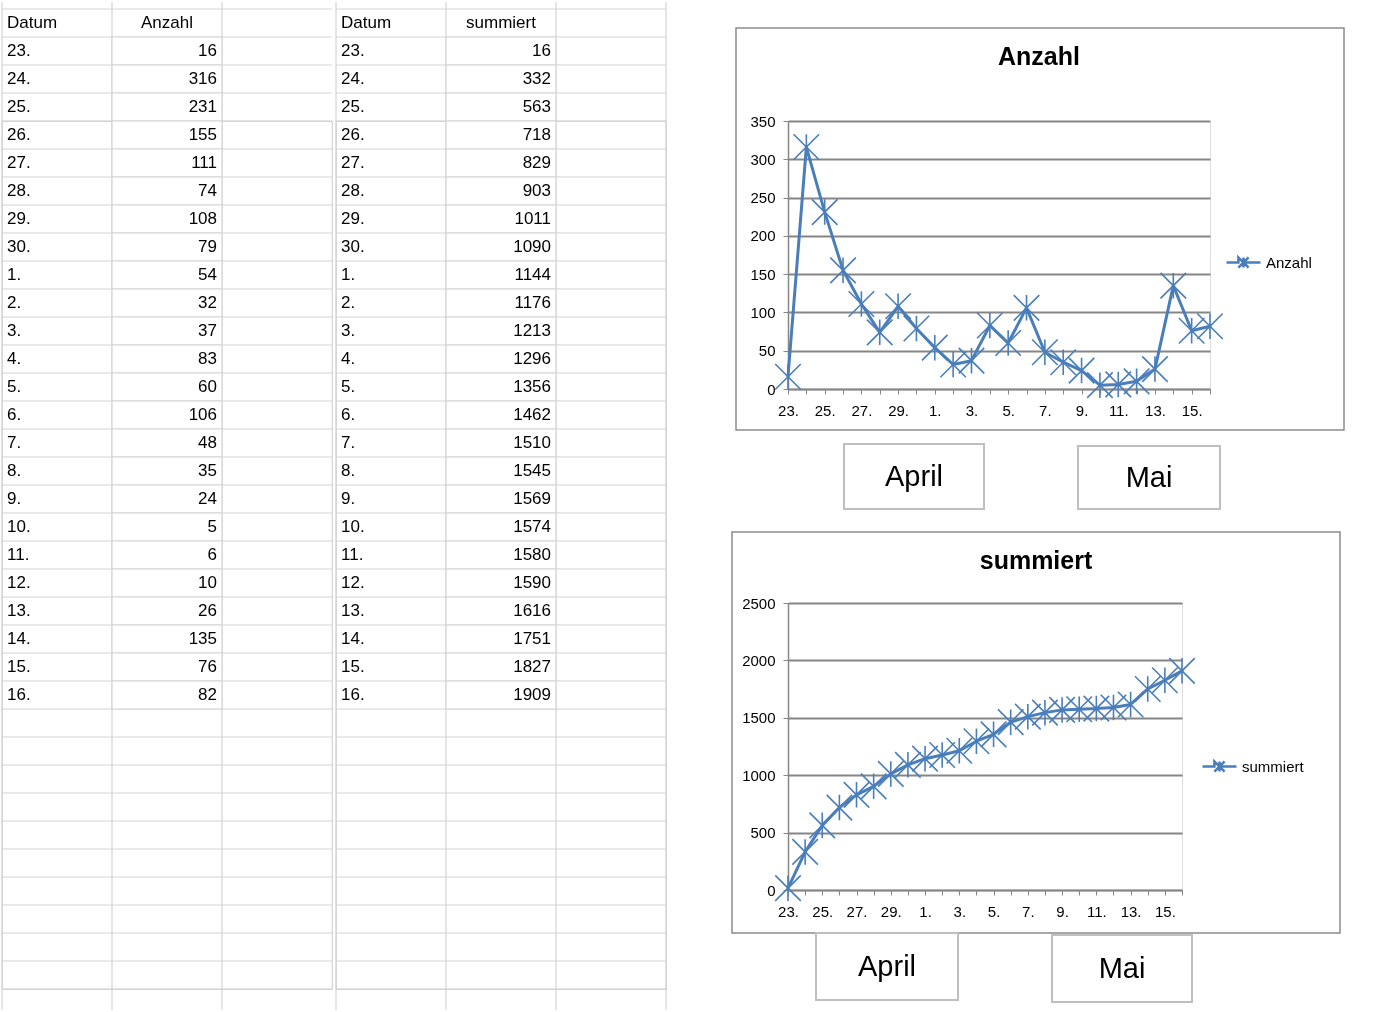  I want to click on y-tick-label: 150, so click(763, 274).